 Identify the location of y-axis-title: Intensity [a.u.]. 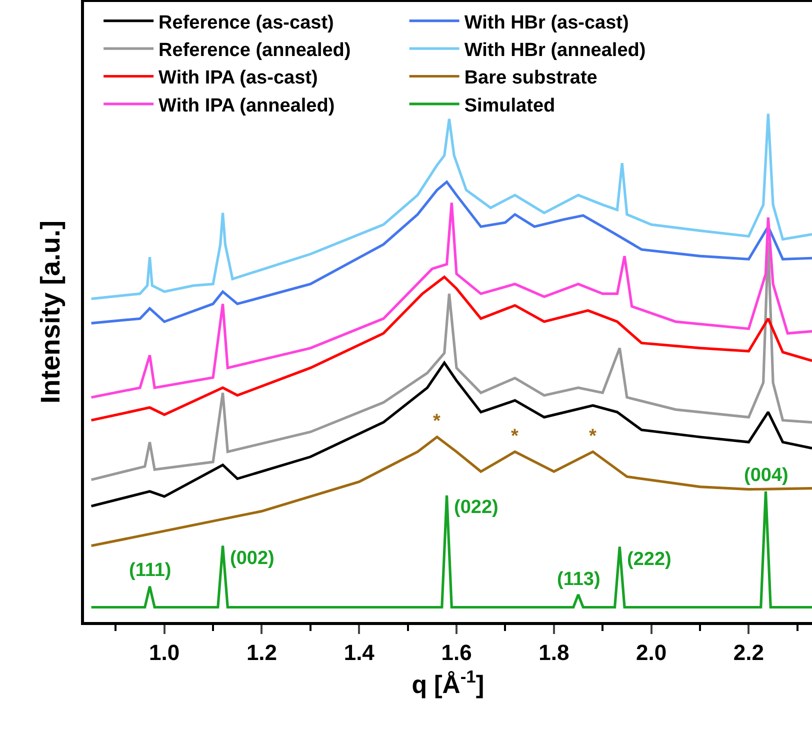
(50, 312).